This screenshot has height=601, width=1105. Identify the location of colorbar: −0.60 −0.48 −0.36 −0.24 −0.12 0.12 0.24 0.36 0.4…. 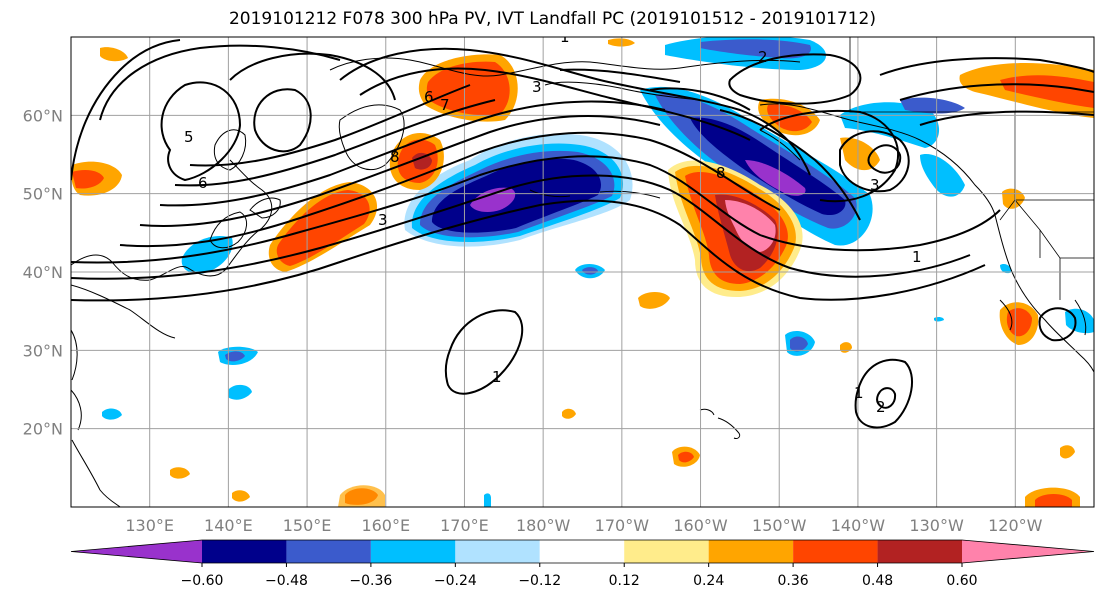
(582, 564).